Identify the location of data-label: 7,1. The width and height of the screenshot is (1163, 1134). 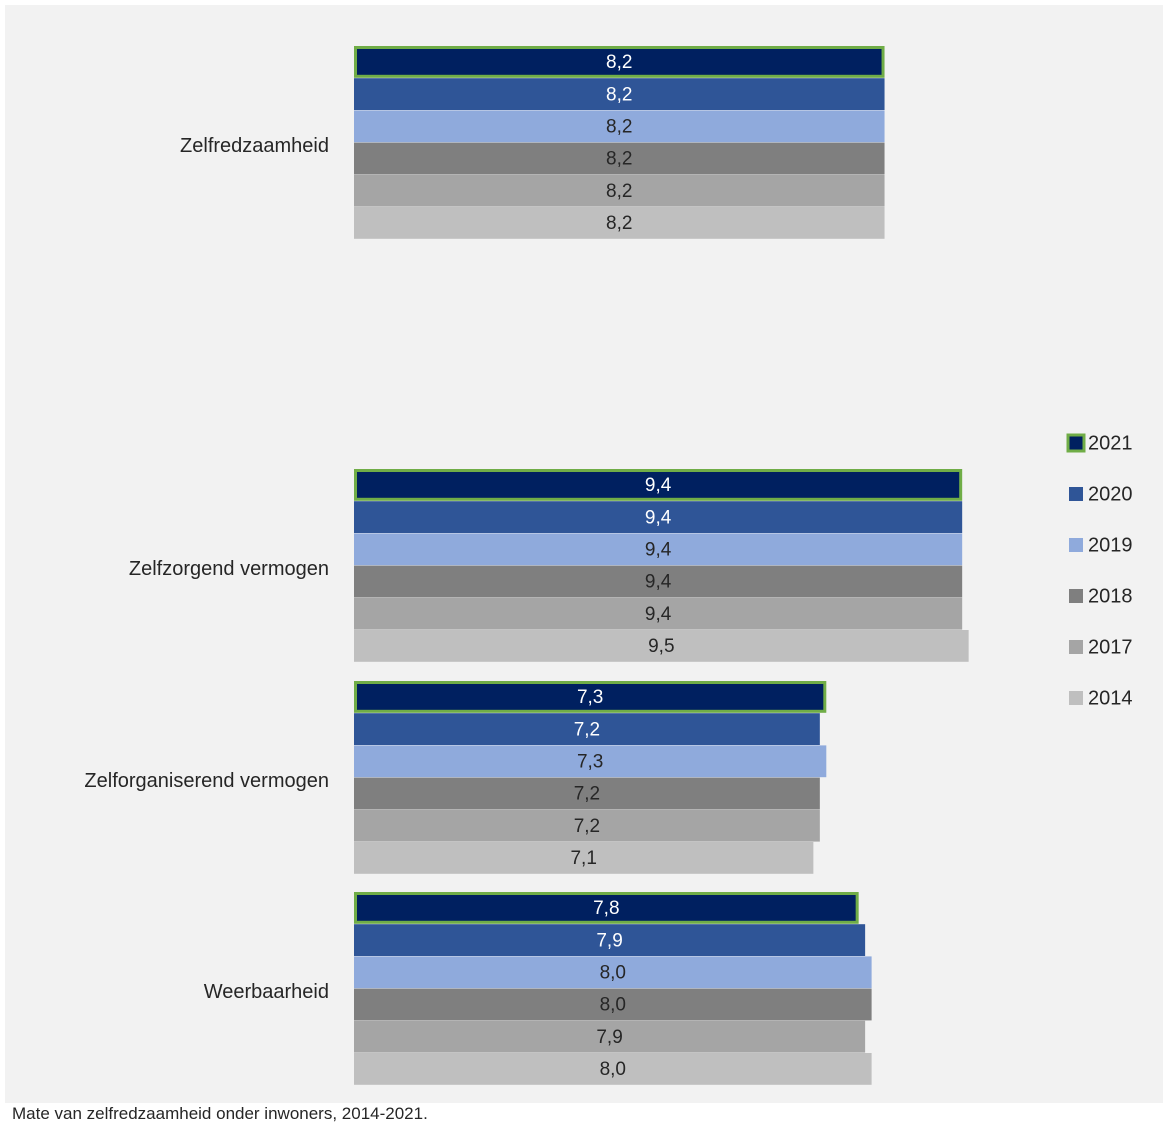
(583, 858).